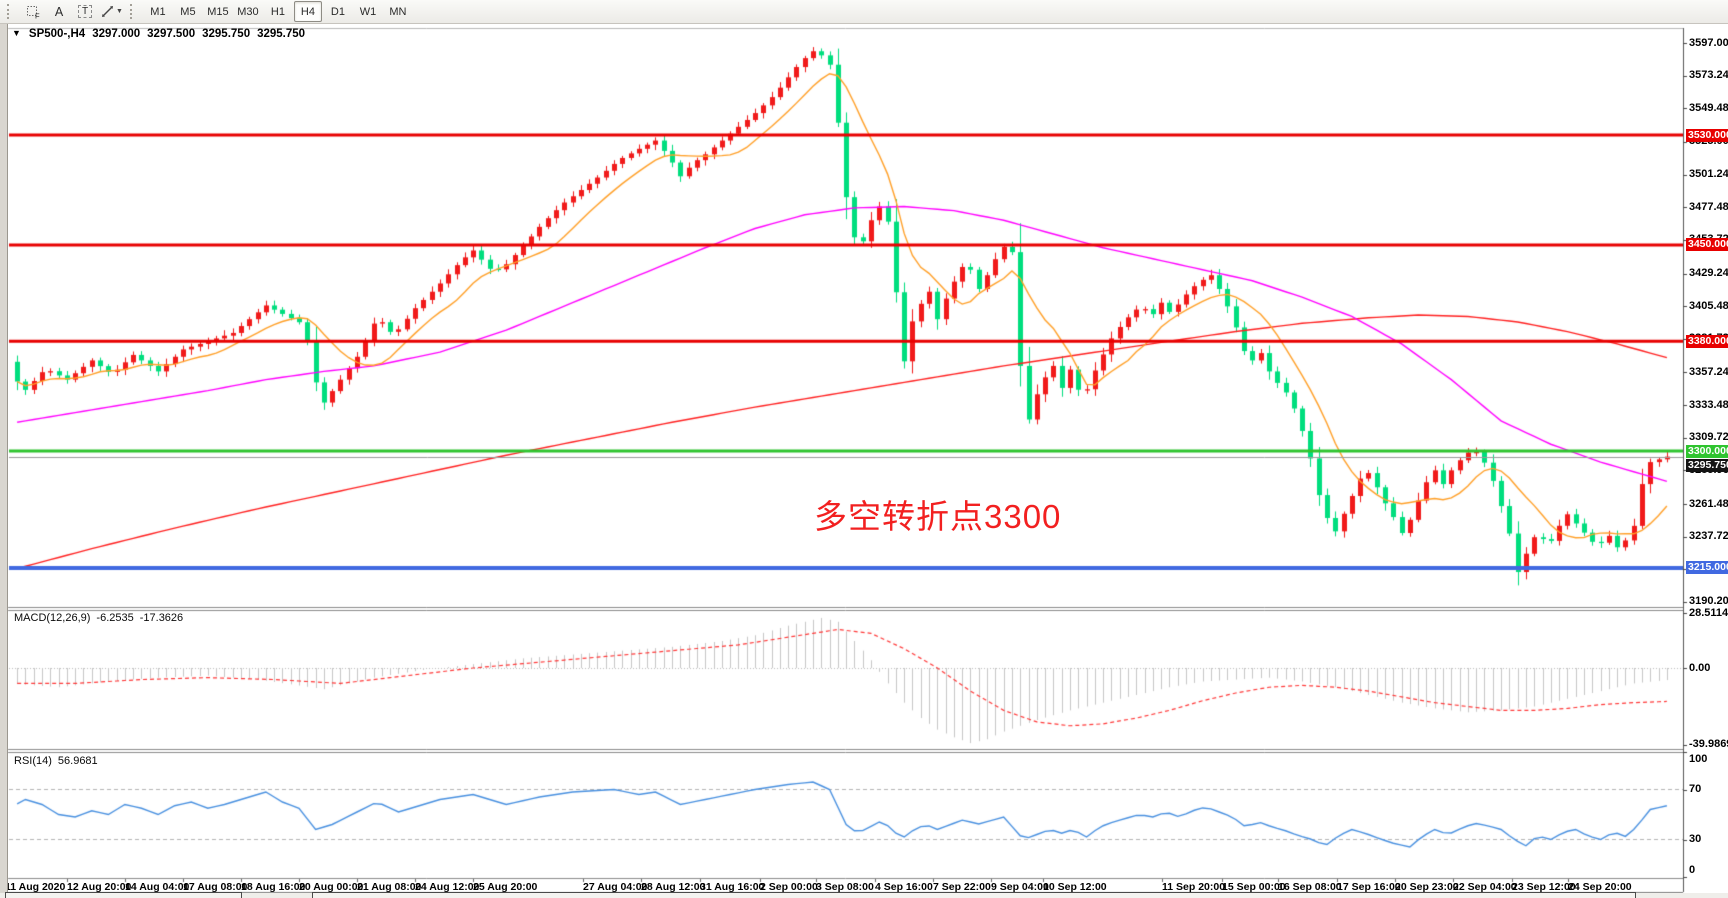 Image resolution: width=1728 pixels, height=898 pixels. I want to click on timeframe-button-group: M1 M5 M15 M30 H1 H4 D1 W1 MN, so click(278, 11).